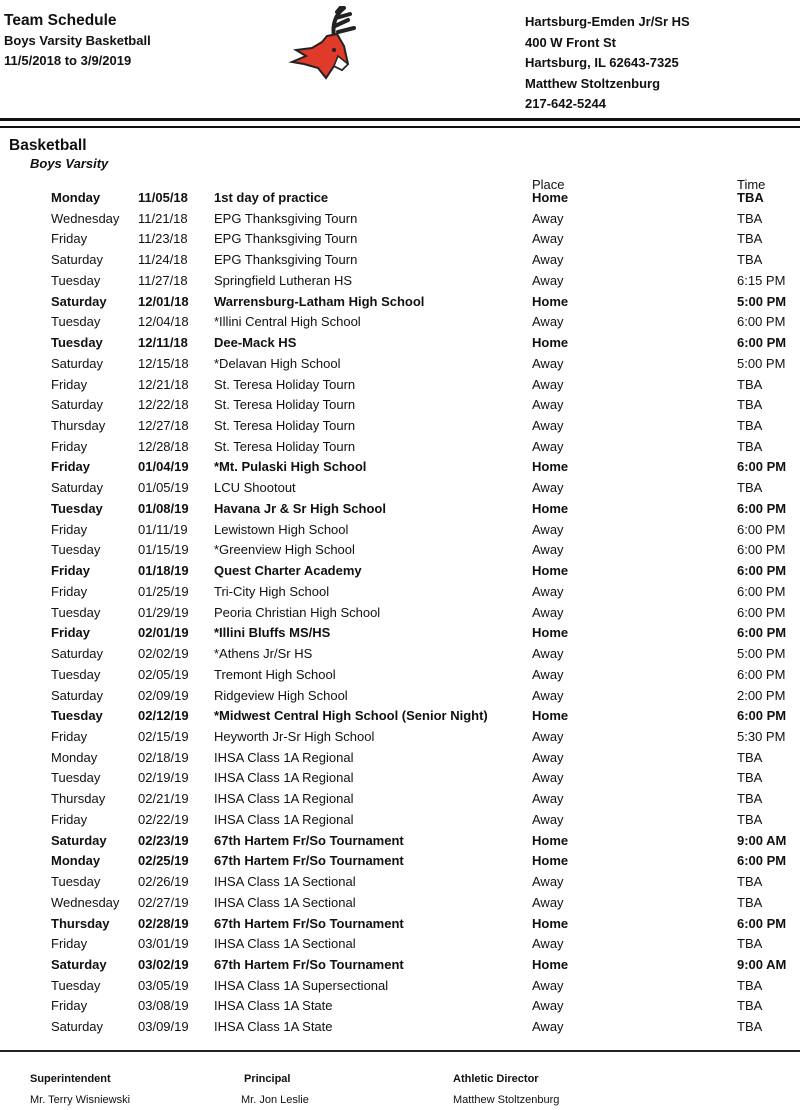 The height and width of the screenshot is (1110, 800). What do you see at coordinates (275, 1100) in the screenshot?
I see `staff-name: Mr. Jon Leslie` at bounding box center [275, 1100].